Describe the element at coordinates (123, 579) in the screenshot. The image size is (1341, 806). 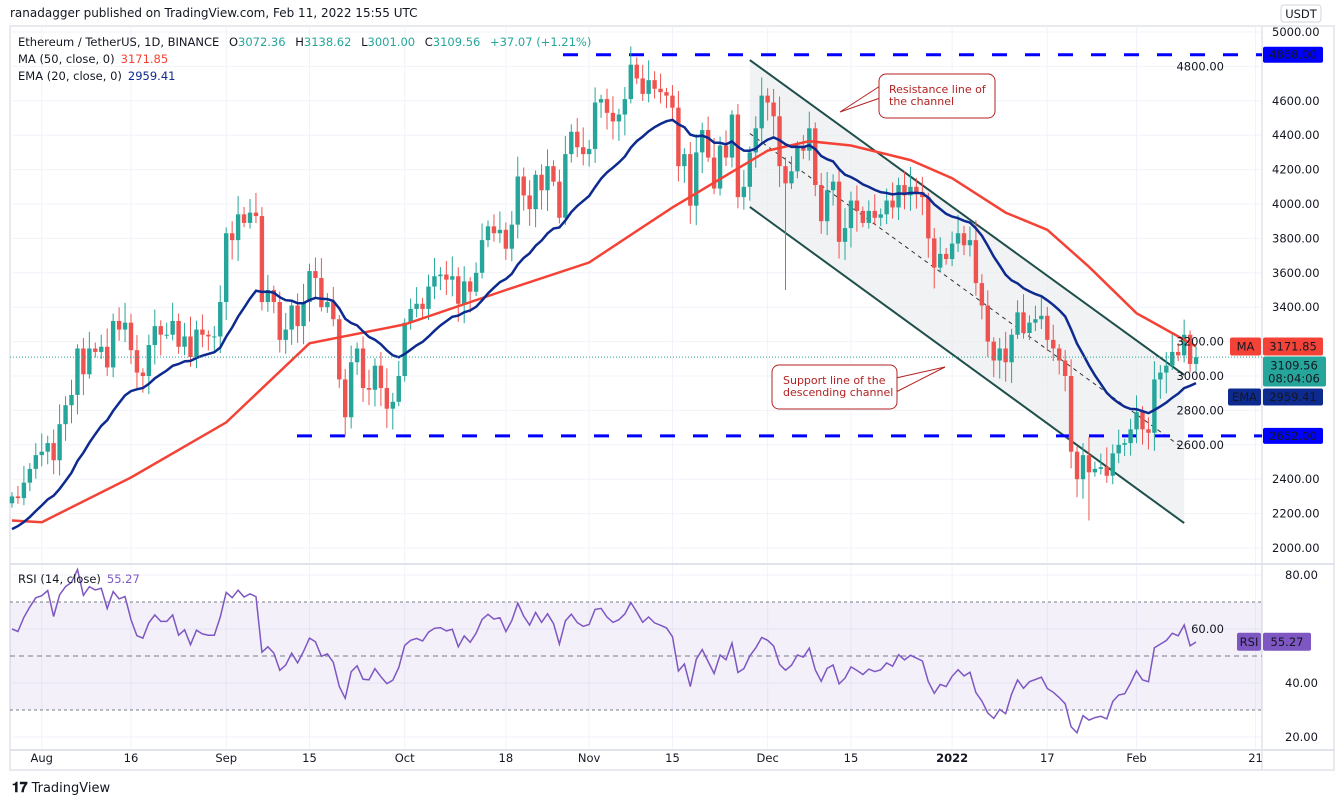
I see `rsi-legend-value: 55.27` at that location.